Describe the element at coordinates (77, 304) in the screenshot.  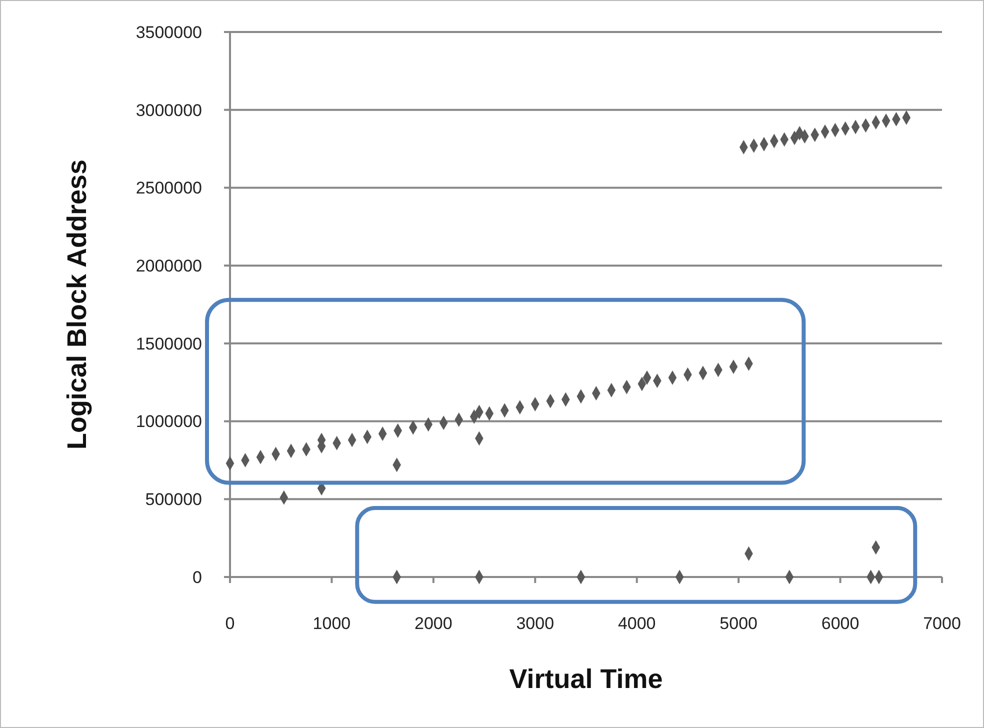
I see `y-axis-title: Logical Block Address` at that location.